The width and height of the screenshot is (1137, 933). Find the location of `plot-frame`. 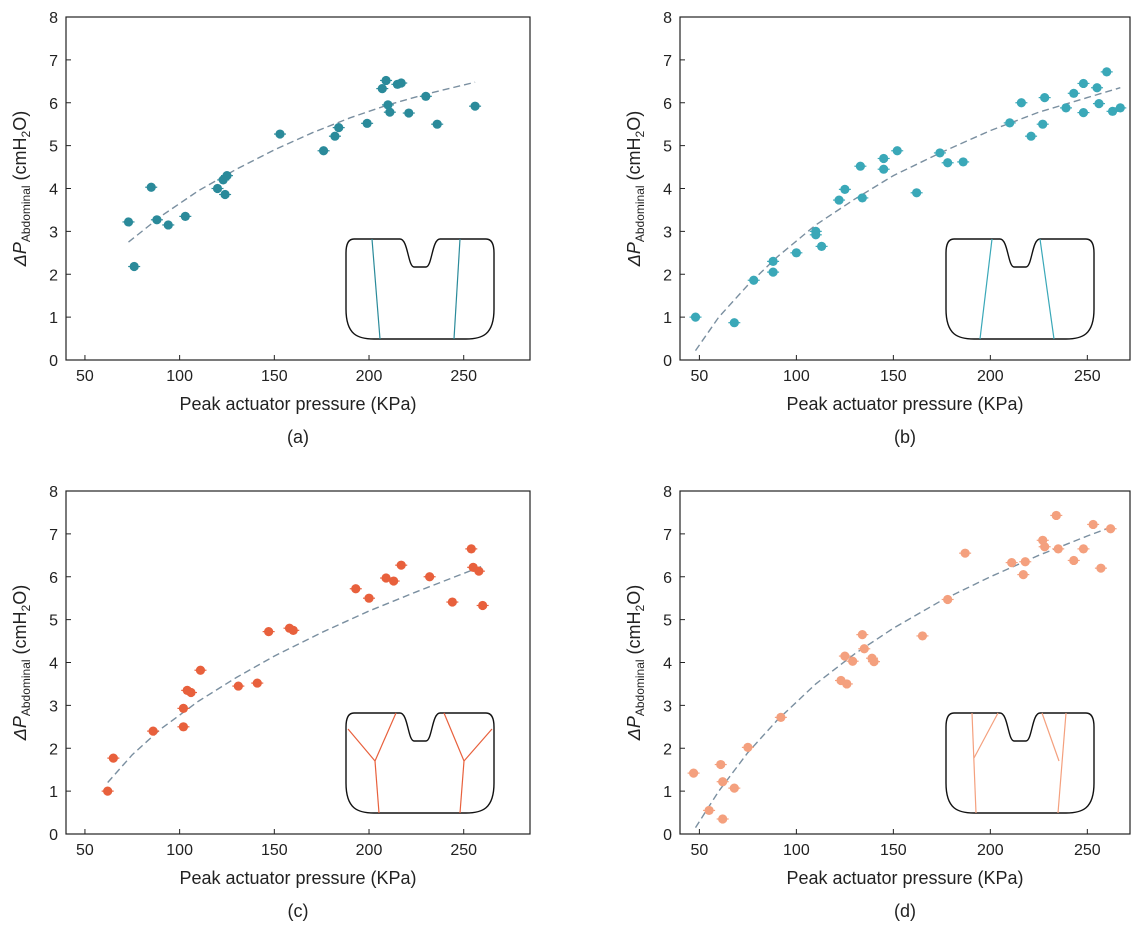

plot-frame is located at coordinates (905, 662).